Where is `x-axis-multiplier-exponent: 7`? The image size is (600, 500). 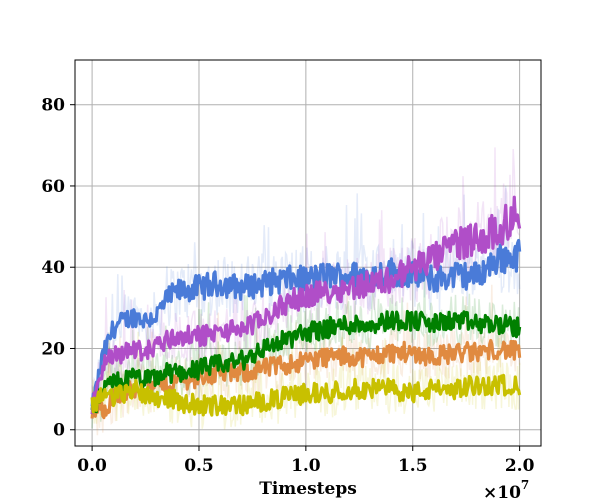
x-axis-multiplier-exponent: 7 is located at coordinates (525, 485).